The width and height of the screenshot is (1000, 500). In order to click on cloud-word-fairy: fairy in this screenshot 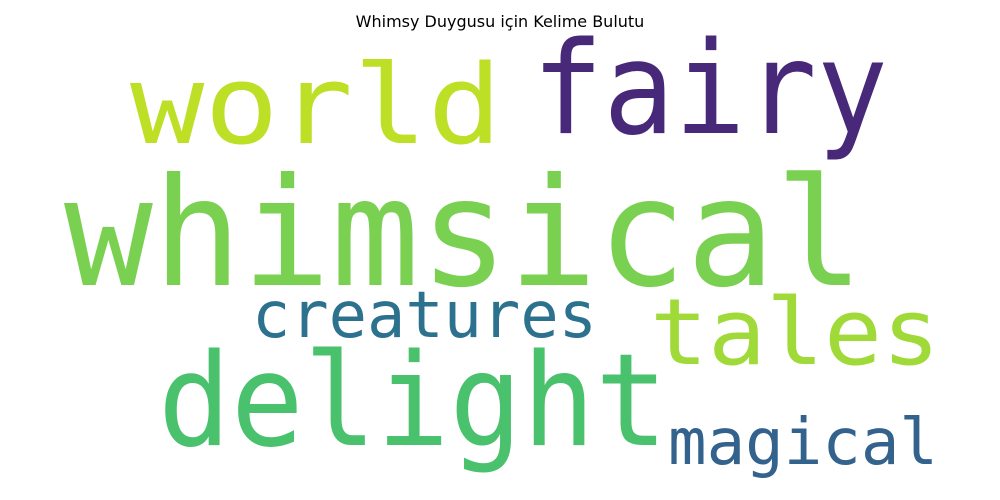, I will do `click(710, 89)`.